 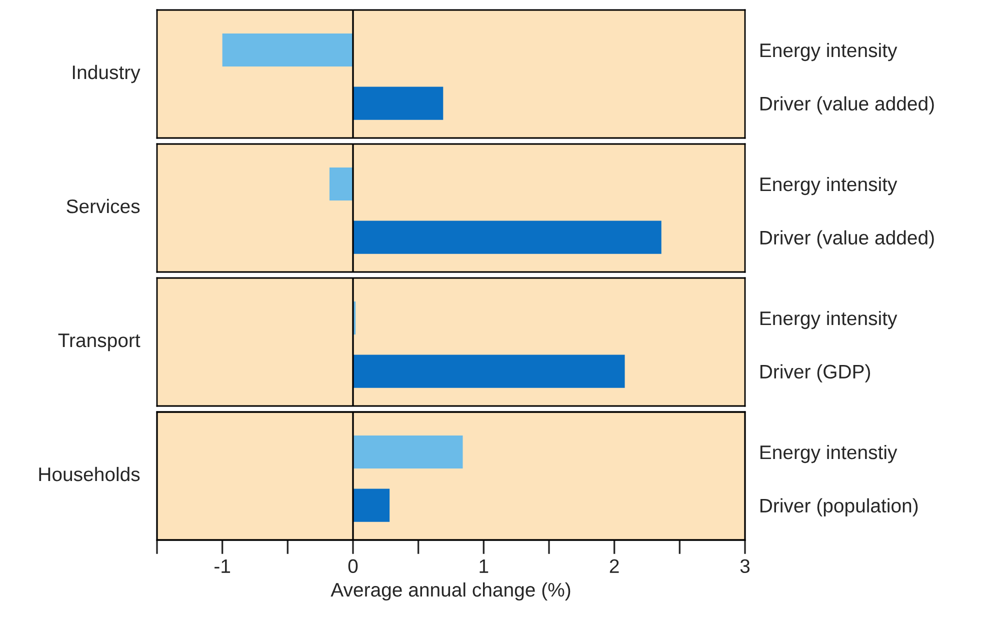 What do you see at coordinates (222, 566) in the screenshot?
I see `x-tick-label: -1` at bounding box center [222, 566].